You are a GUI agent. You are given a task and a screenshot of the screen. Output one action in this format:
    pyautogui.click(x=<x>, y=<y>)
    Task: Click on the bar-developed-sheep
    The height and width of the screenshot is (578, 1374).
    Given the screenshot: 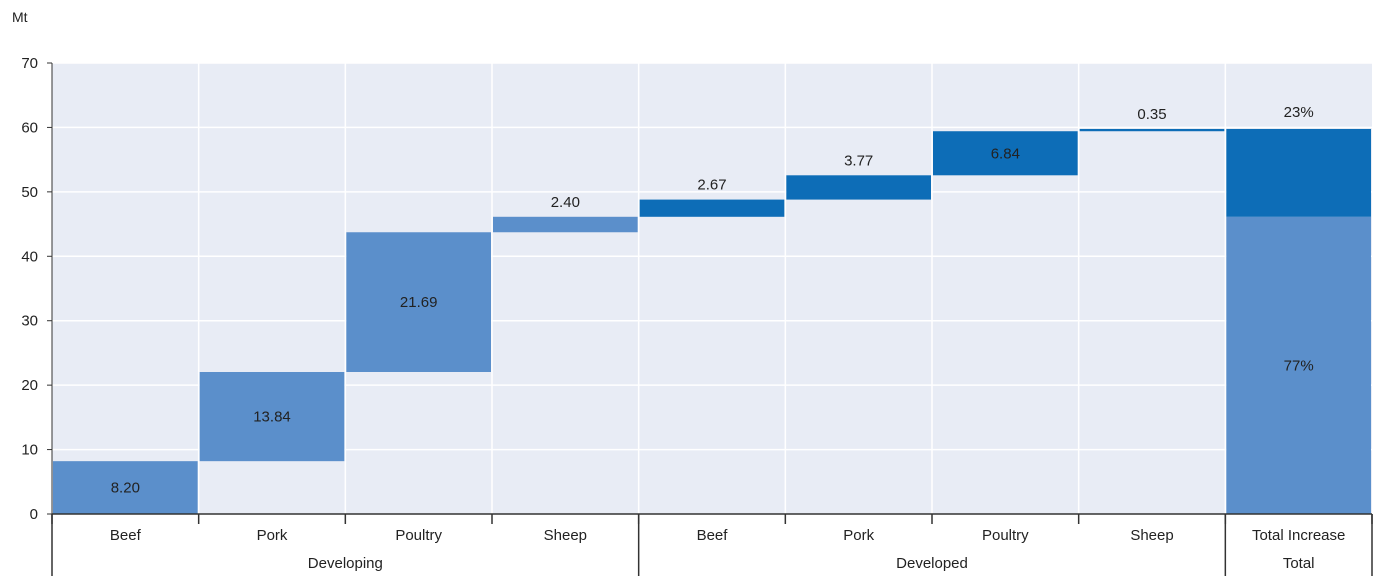 What is the action you would take?
    pyautogui.click(x=1152, y=130)
    